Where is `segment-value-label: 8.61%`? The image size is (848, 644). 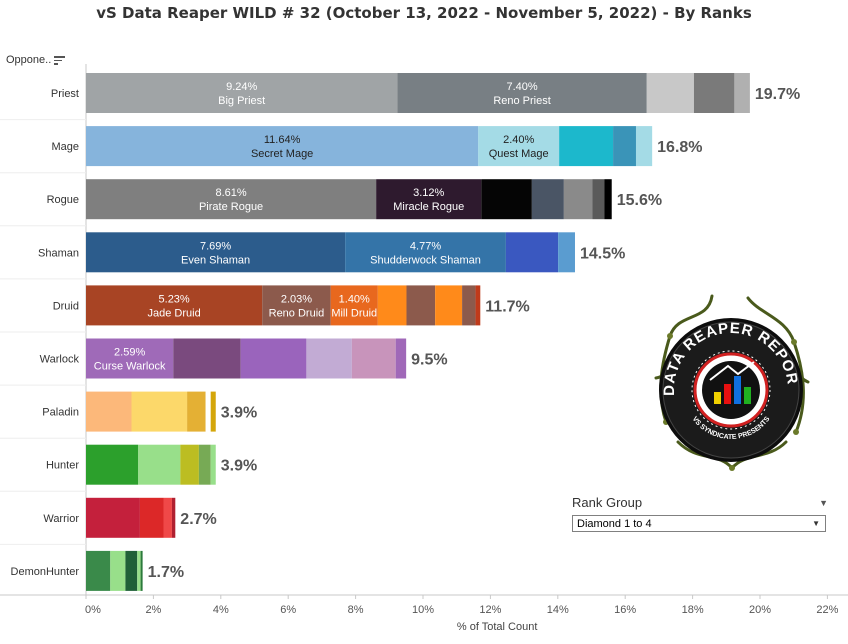 segment-value-label: 8.61% is located at coordinates (230, 193).